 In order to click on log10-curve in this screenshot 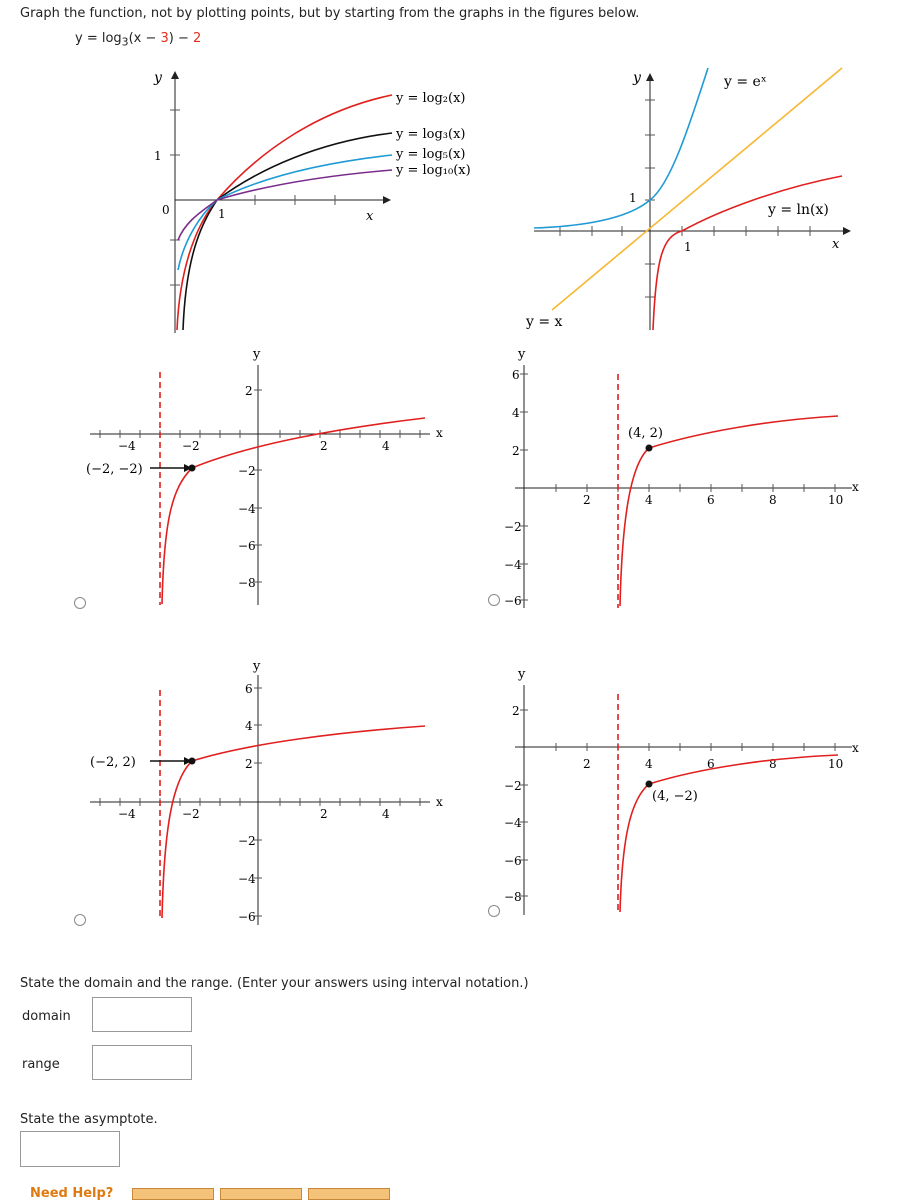, I will do `click(285, 205)`.